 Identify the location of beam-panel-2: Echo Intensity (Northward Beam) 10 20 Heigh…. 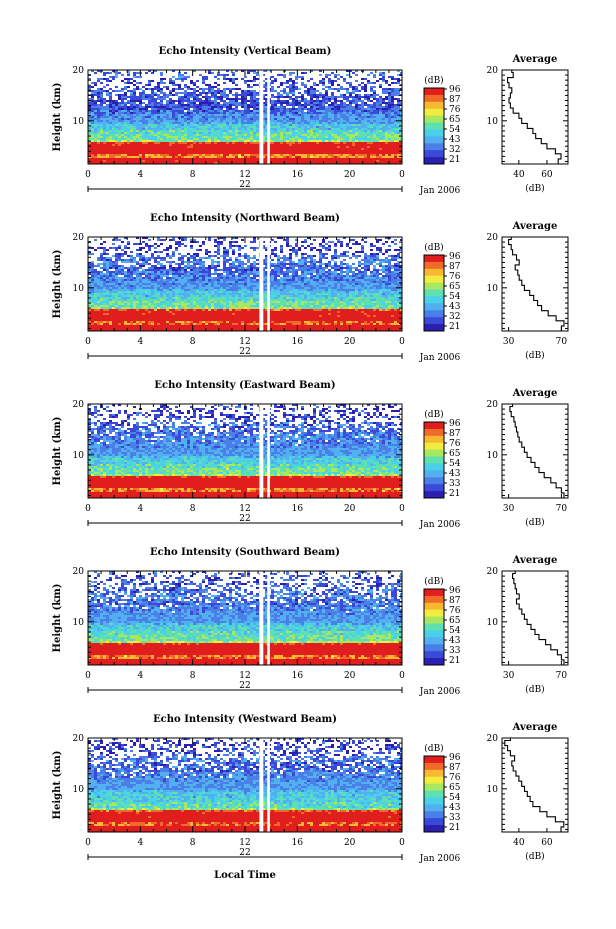
(310, 288).